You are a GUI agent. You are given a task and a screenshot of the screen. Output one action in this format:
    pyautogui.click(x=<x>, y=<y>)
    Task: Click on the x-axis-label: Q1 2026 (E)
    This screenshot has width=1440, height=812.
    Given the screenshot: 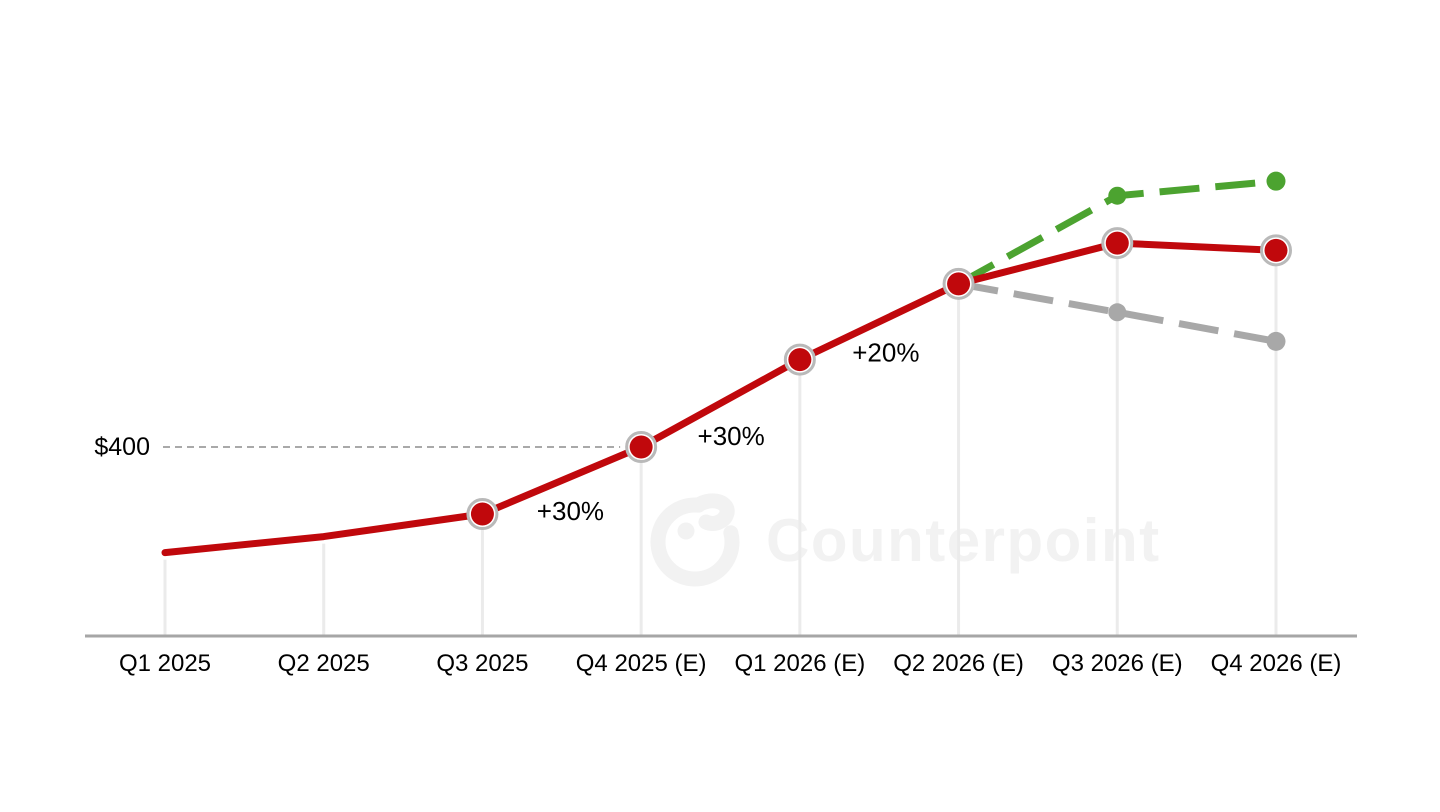 What is the action you would take?
    pyautogui.click(x=799, y=663)
    